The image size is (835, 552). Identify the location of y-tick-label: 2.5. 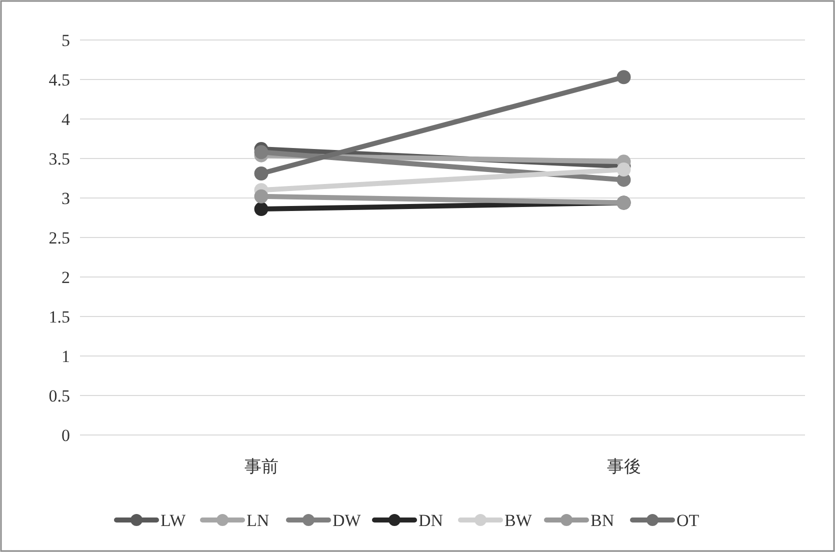
(59, 238).